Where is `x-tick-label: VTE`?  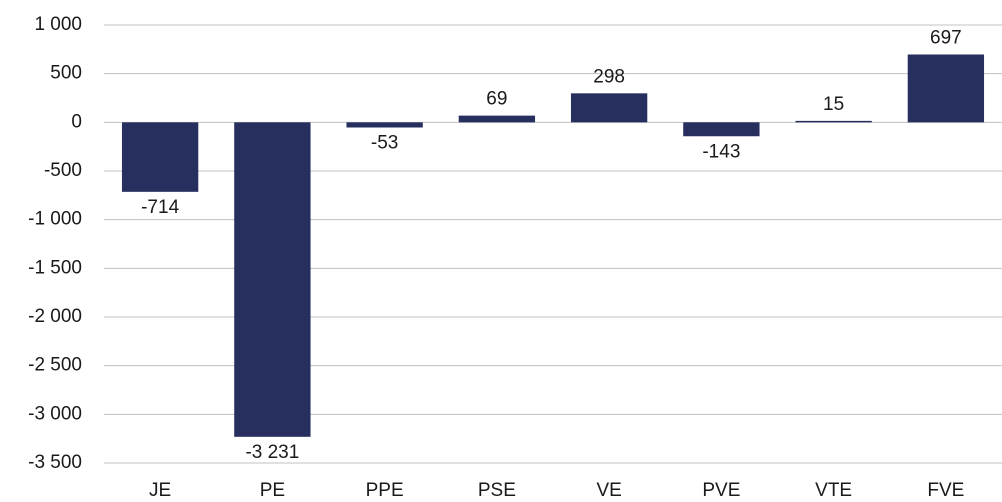 x-tick-label: VTE is located at coordinates (833, 490).